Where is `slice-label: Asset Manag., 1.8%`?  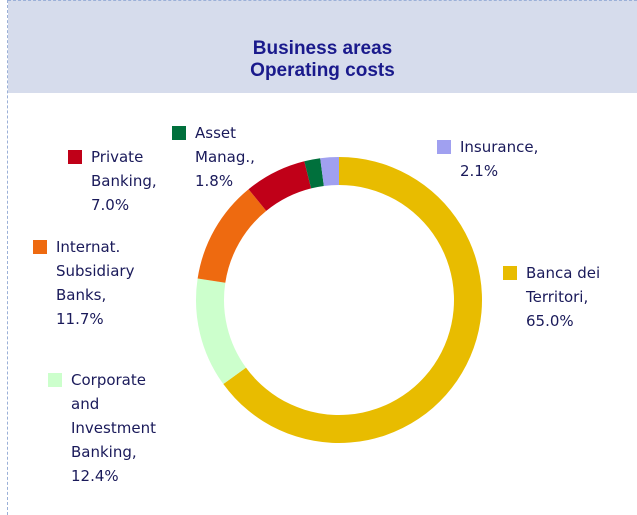 slice-label: Asset Manag., 1.8% is located at coordinates (230, 157).